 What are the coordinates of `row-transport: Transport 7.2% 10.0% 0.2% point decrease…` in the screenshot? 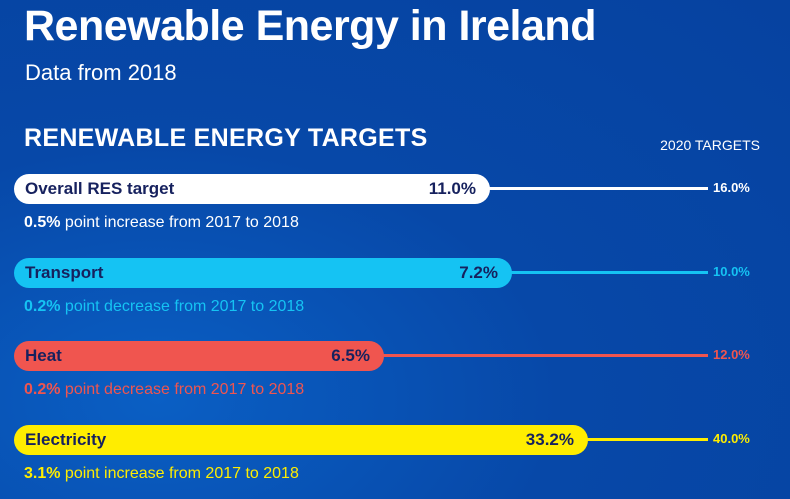 It's located at (395, 293).